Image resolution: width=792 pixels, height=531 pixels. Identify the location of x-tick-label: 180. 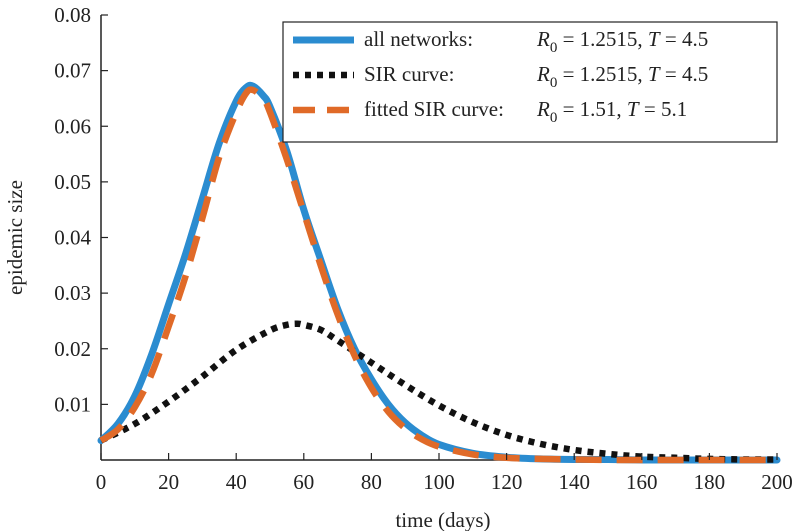
(710, 482).